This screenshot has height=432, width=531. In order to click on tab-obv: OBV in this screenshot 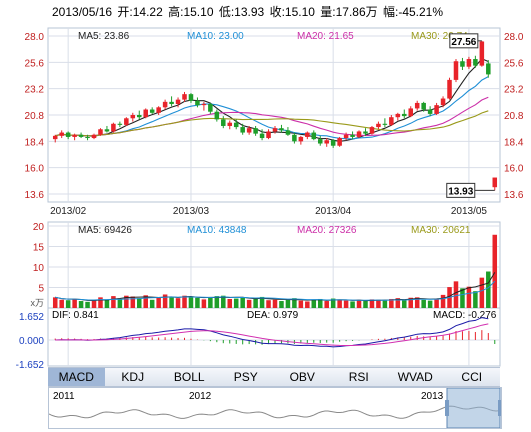, I will do `click(302, 377)`.